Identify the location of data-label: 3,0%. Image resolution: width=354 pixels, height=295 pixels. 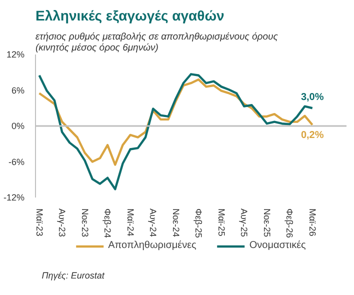
(312, 98).